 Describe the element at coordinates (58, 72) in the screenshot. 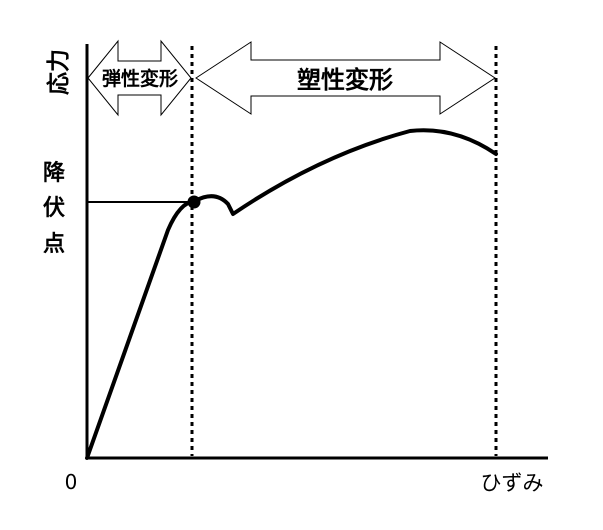

I see `y-axis-label: 応力` at that location.